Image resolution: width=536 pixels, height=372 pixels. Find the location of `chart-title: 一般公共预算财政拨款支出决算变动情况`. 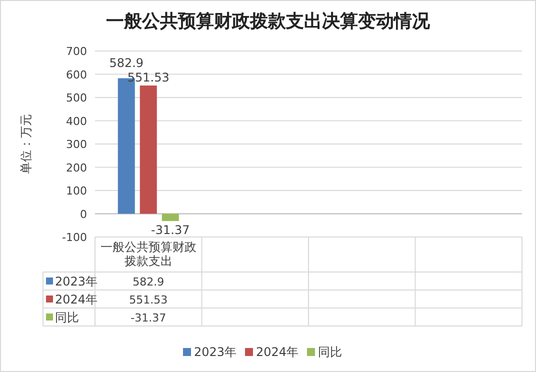

chart-title: 一般公共预算财政拨款支出决算变动情况 is located at coordinates (268, 21).